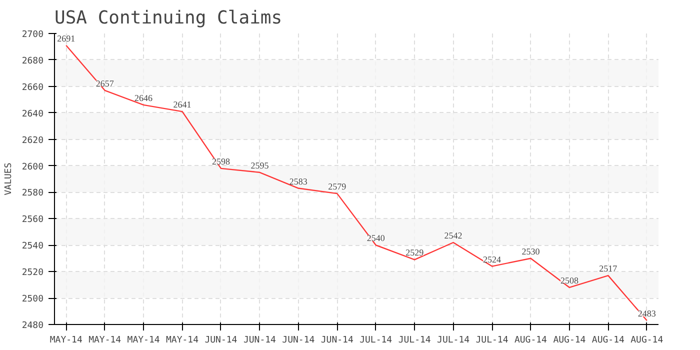 The width and height of the screenshot is (700, 350). Describe the element at coordinates (66, 38) in the screenshot. I see `data-label: 2691` at that location.